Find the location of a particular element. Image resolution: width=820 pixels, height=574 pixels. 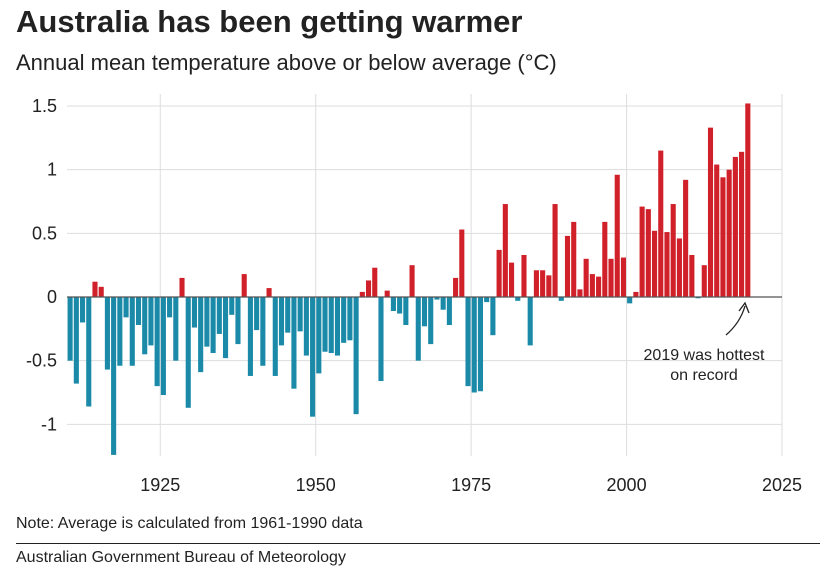

y-tick-label: 0 is located at coordinates (52, 297).